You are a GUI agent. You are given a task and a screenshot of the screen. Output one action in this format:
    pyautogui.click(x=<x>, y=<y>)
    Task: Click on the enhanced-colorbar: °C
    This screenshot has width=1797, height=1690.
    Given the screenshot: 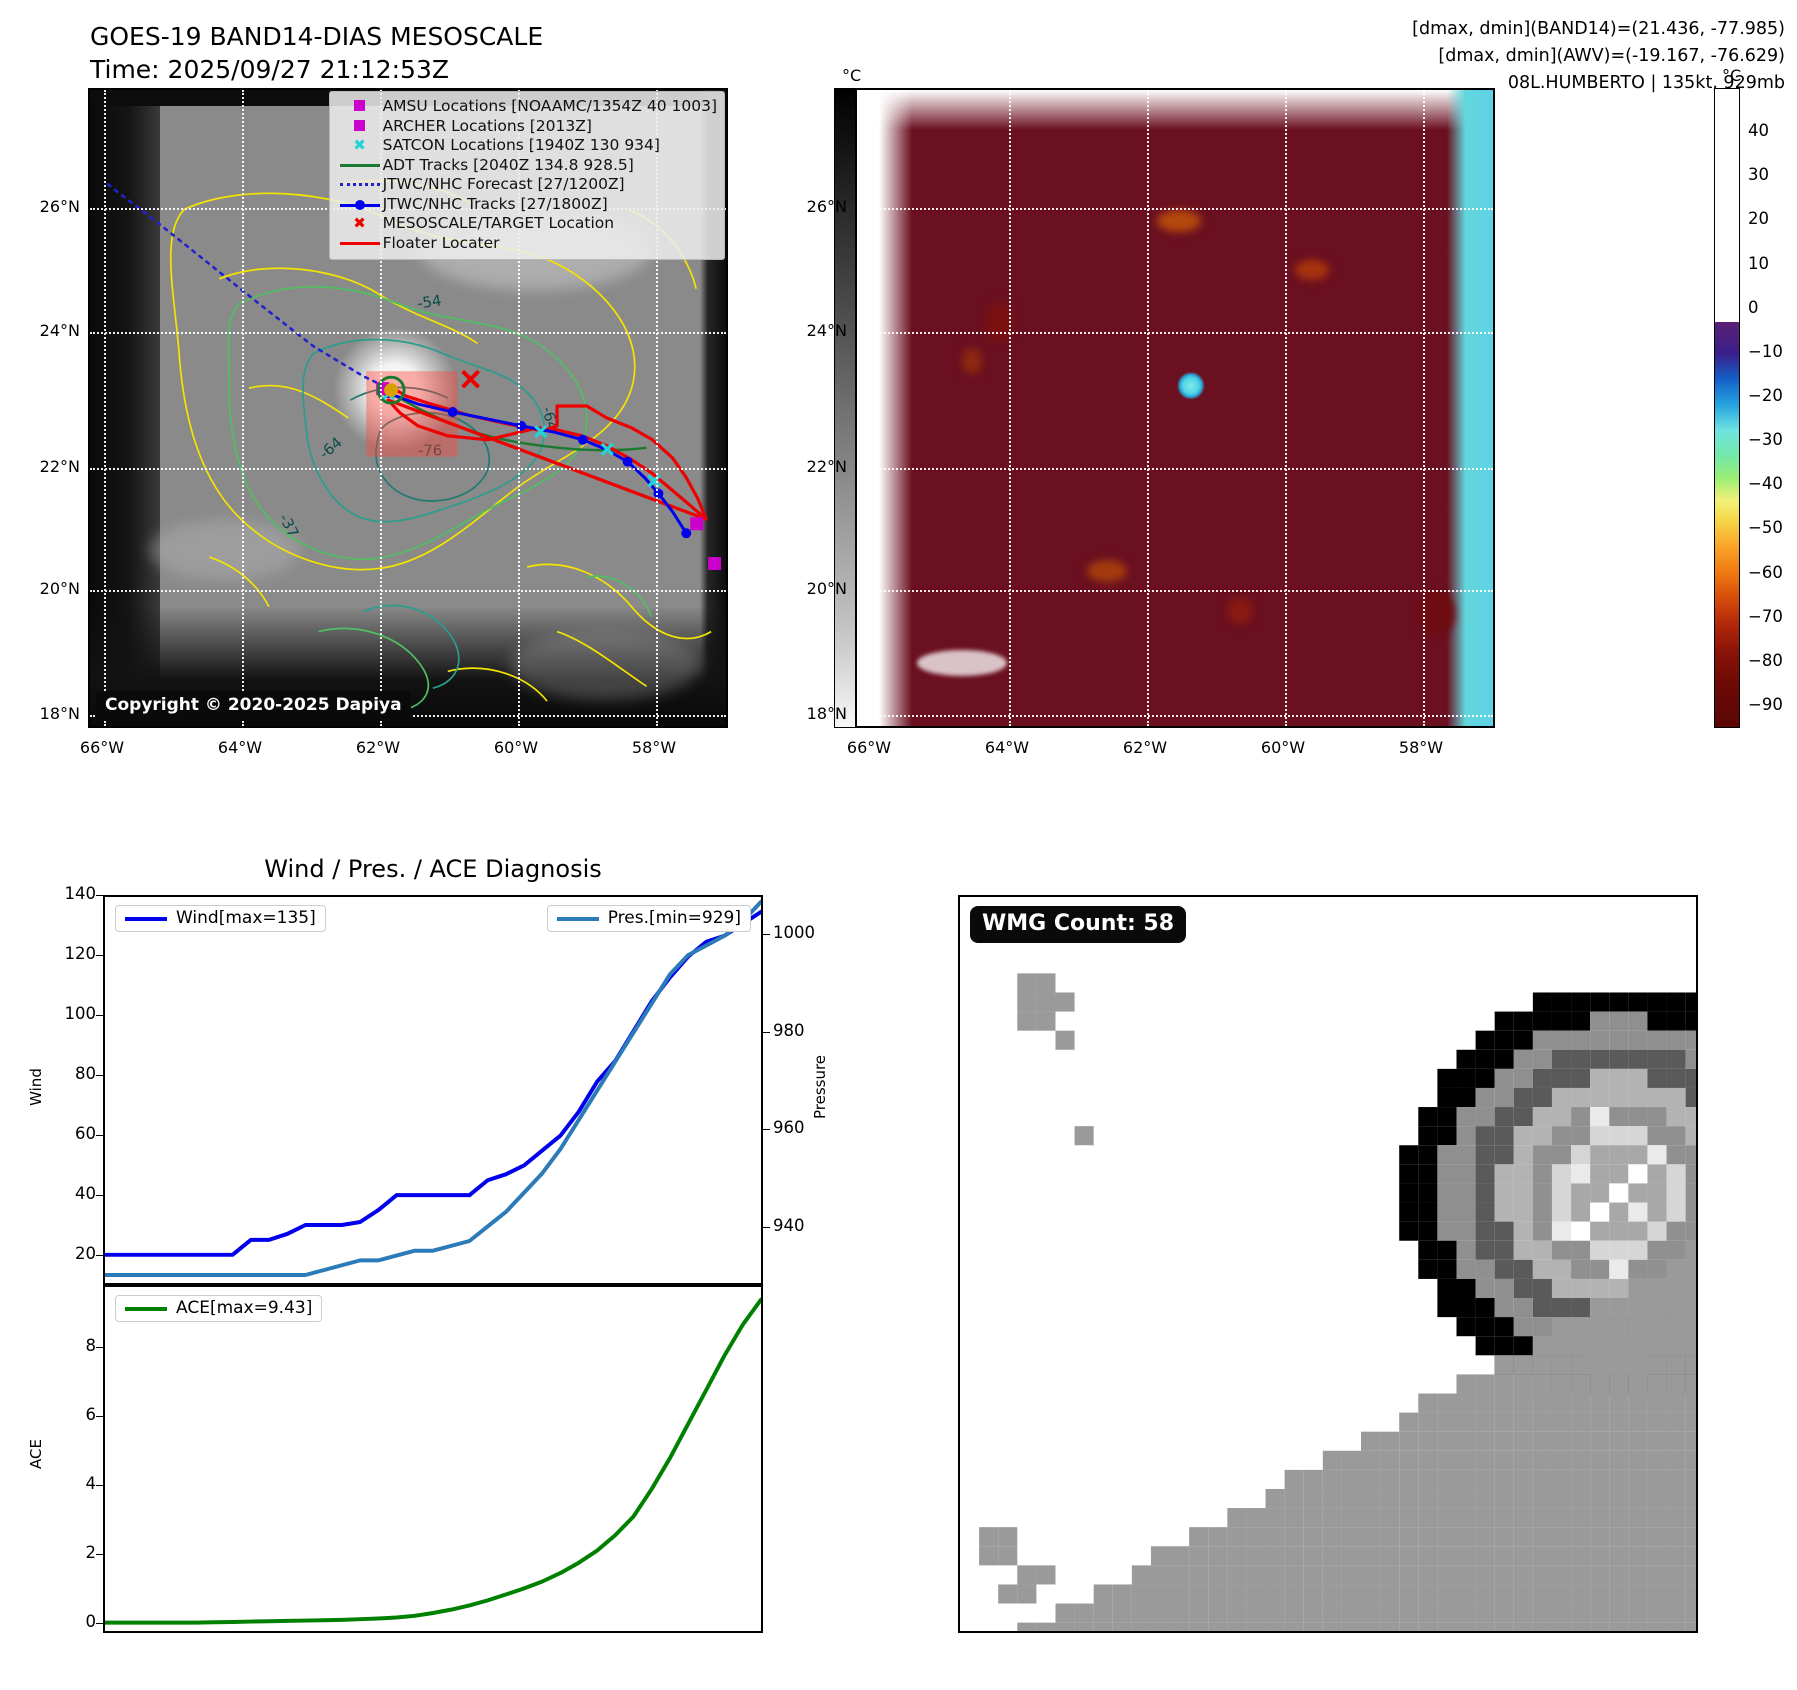 What is the action you would take?
    pyautogui.click(x=1723, y=398)
    